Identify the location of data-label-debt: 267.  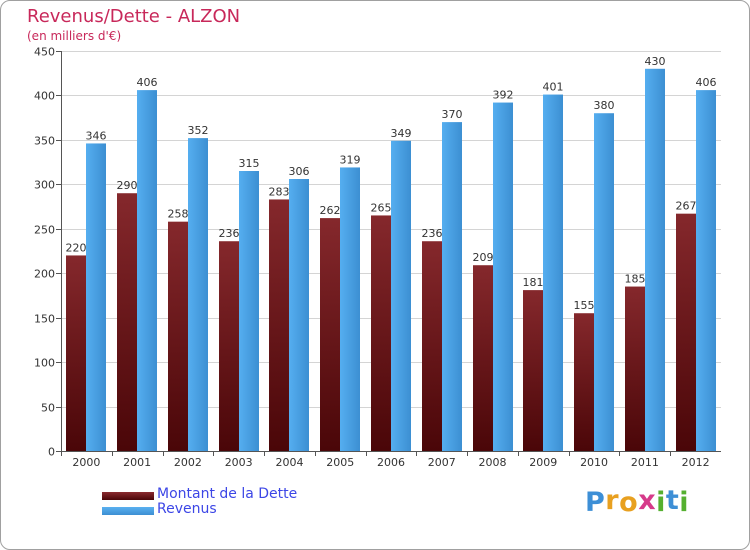
(686, 206).